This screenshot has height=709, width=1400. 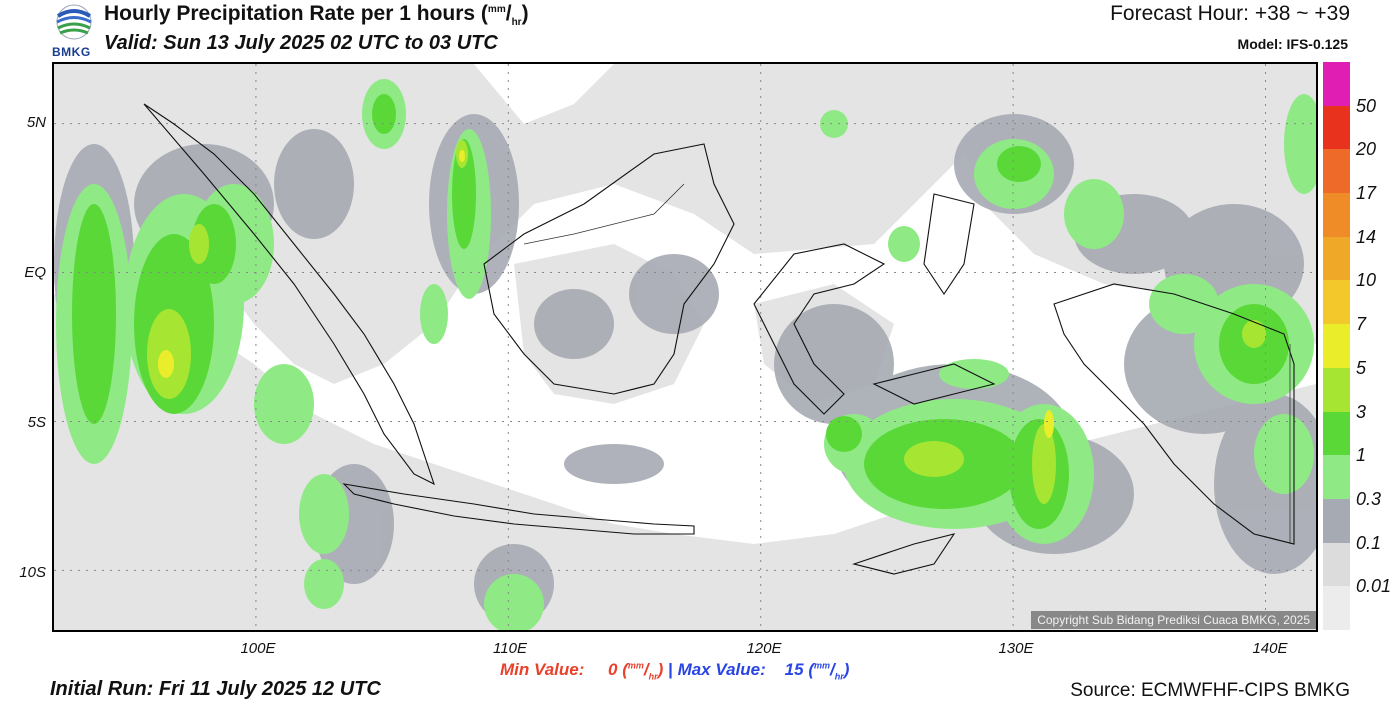 What do you see at coordinates (1230, 13) in the screenshot?
I see `forecast-hour: Forecast Hour: +38 ~ +39` at bounding box center [1230, 13].